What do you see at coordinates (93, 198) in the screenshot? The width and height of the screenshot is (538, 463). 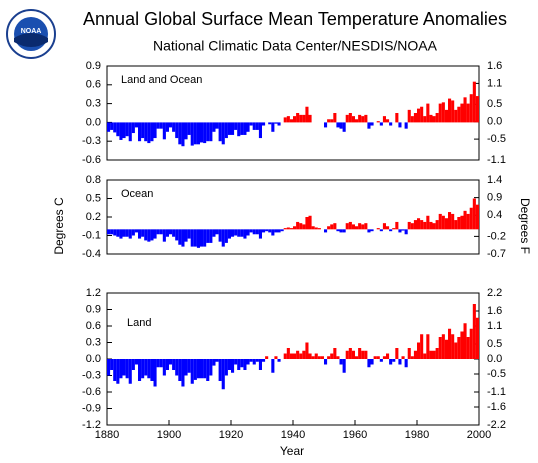 I see `y-tick-label: 0.5` at bounding box center [93, 198].